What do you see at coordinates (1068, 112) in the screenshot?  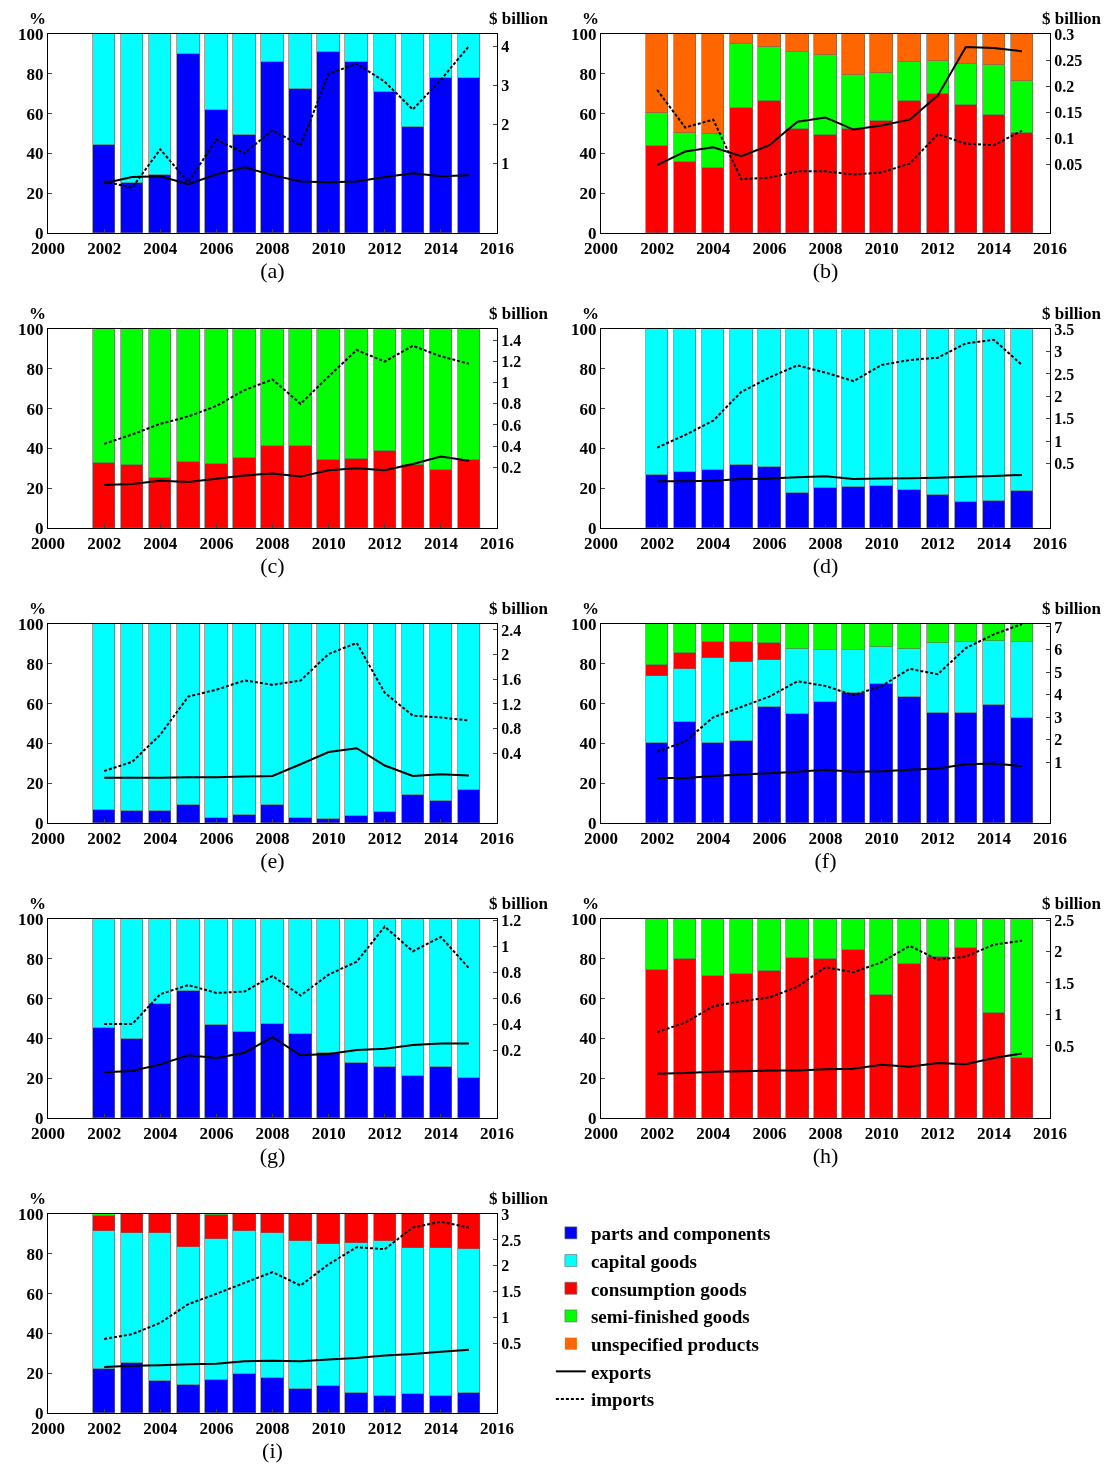 I see `y2-tick-label: 0.15` at bounding box center [1068, 112].